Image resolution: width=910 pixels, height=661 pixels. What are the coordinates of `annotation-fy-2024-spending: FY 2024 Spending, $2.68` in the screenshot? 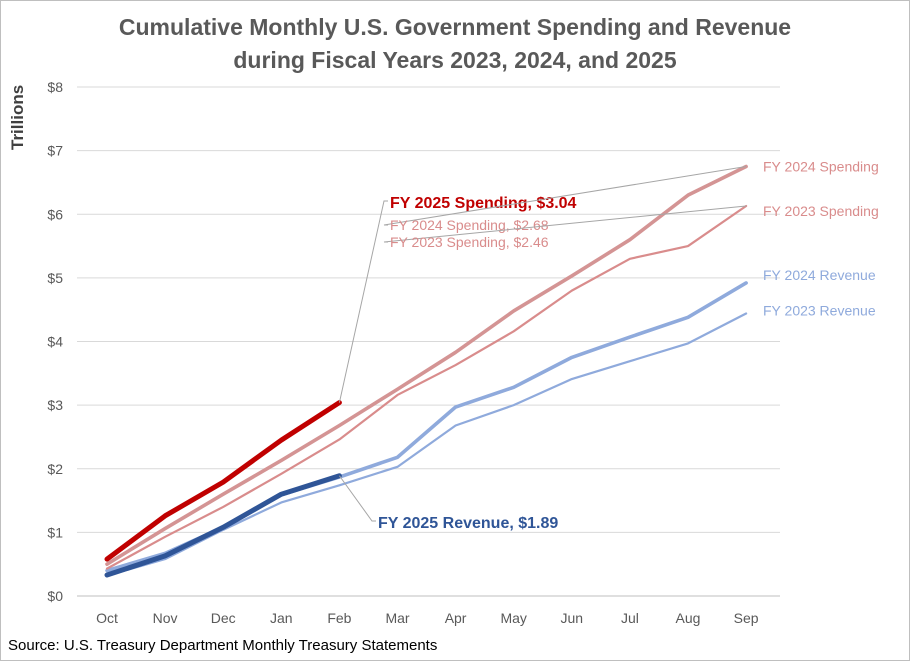 It's located at (469, 225).